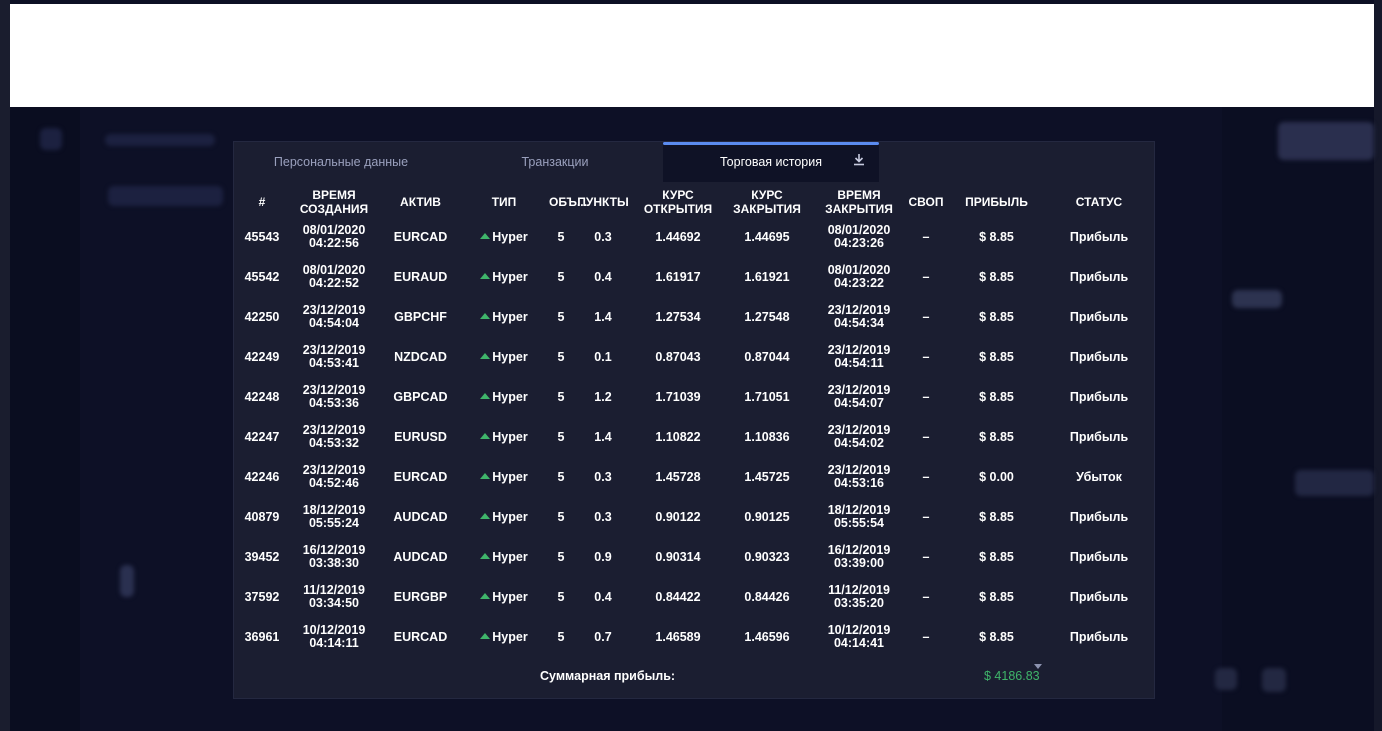 This screenshot has width=1382, height=731. I want to click on tab-trading-history: Торговая история, so click(771, 162).